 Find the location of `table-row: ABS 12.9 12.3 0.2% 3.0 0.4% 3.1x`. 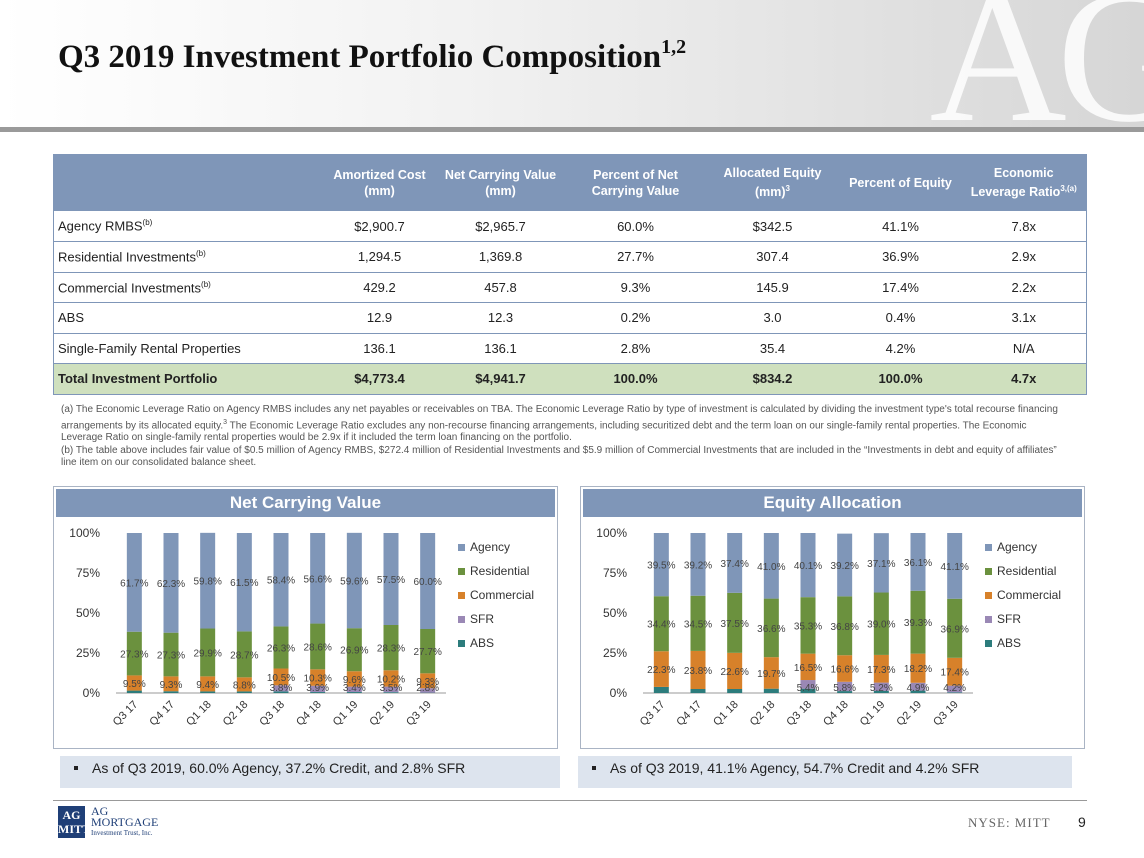

table-row: ABS 12.9 12.3 0.2% 3.0 0.4% 3.1x is located at coordinates (570, 318).